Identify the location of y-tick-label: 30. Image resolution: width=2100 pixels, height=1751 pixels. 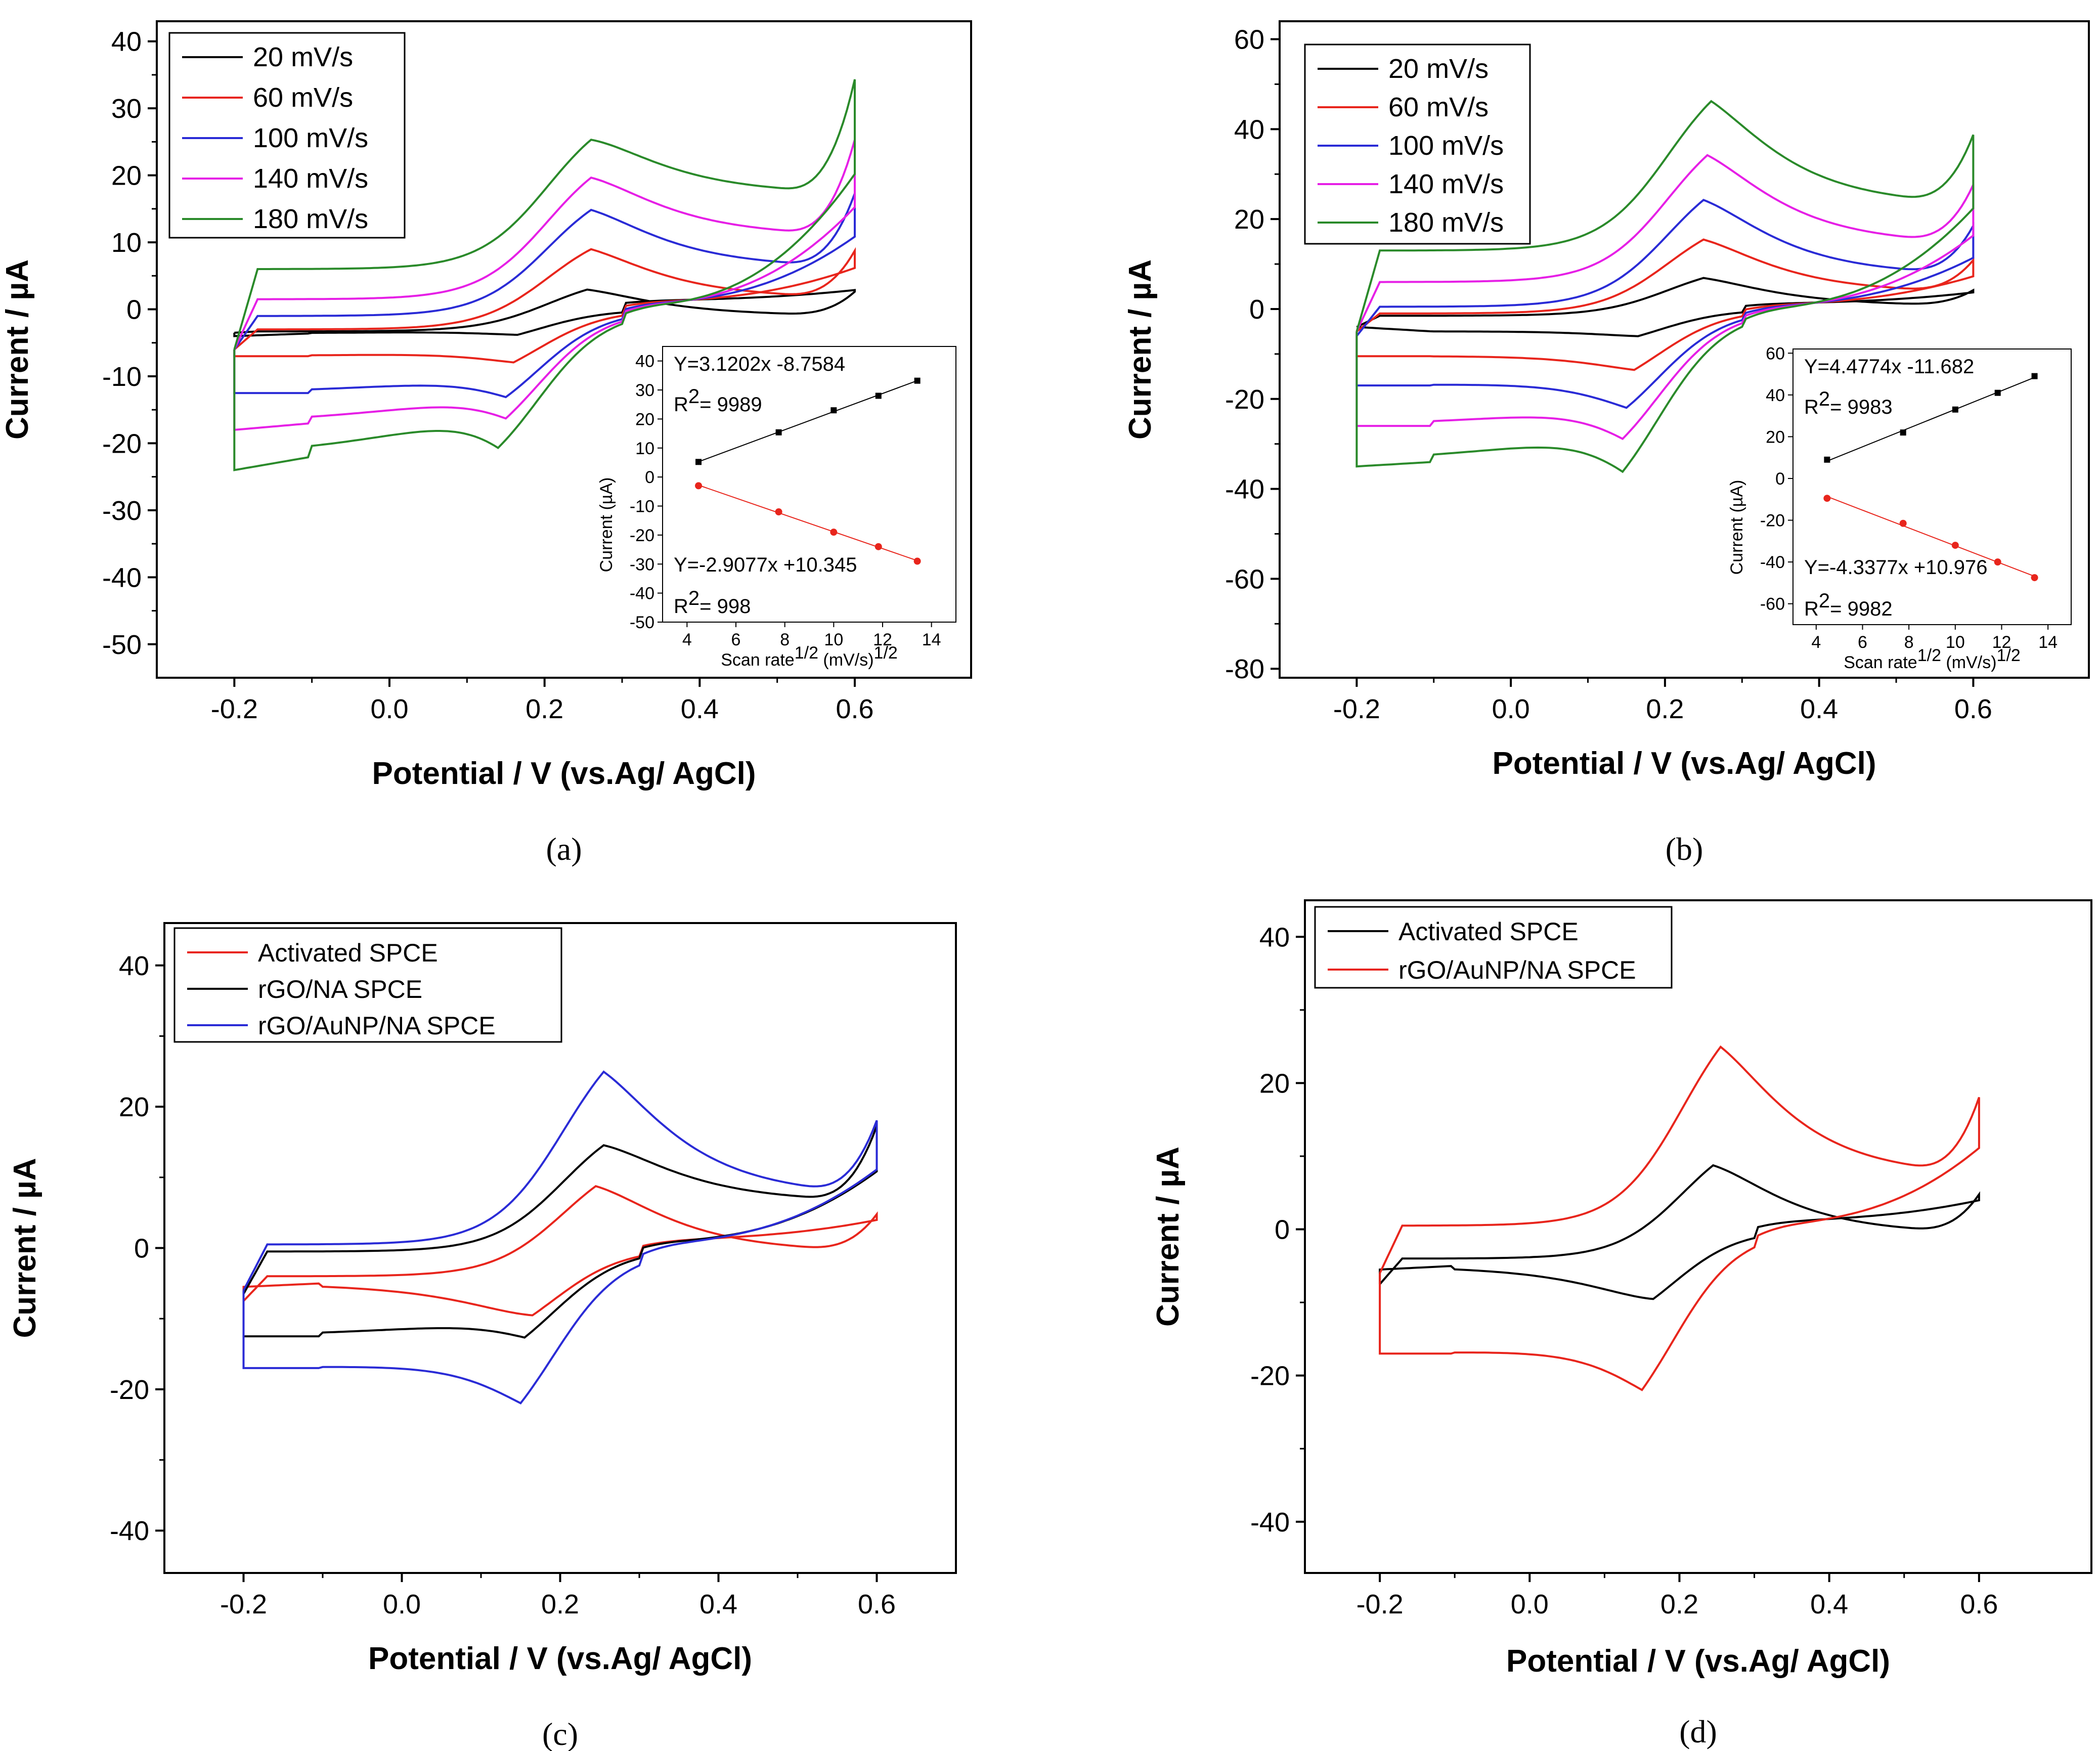
(127, 109).